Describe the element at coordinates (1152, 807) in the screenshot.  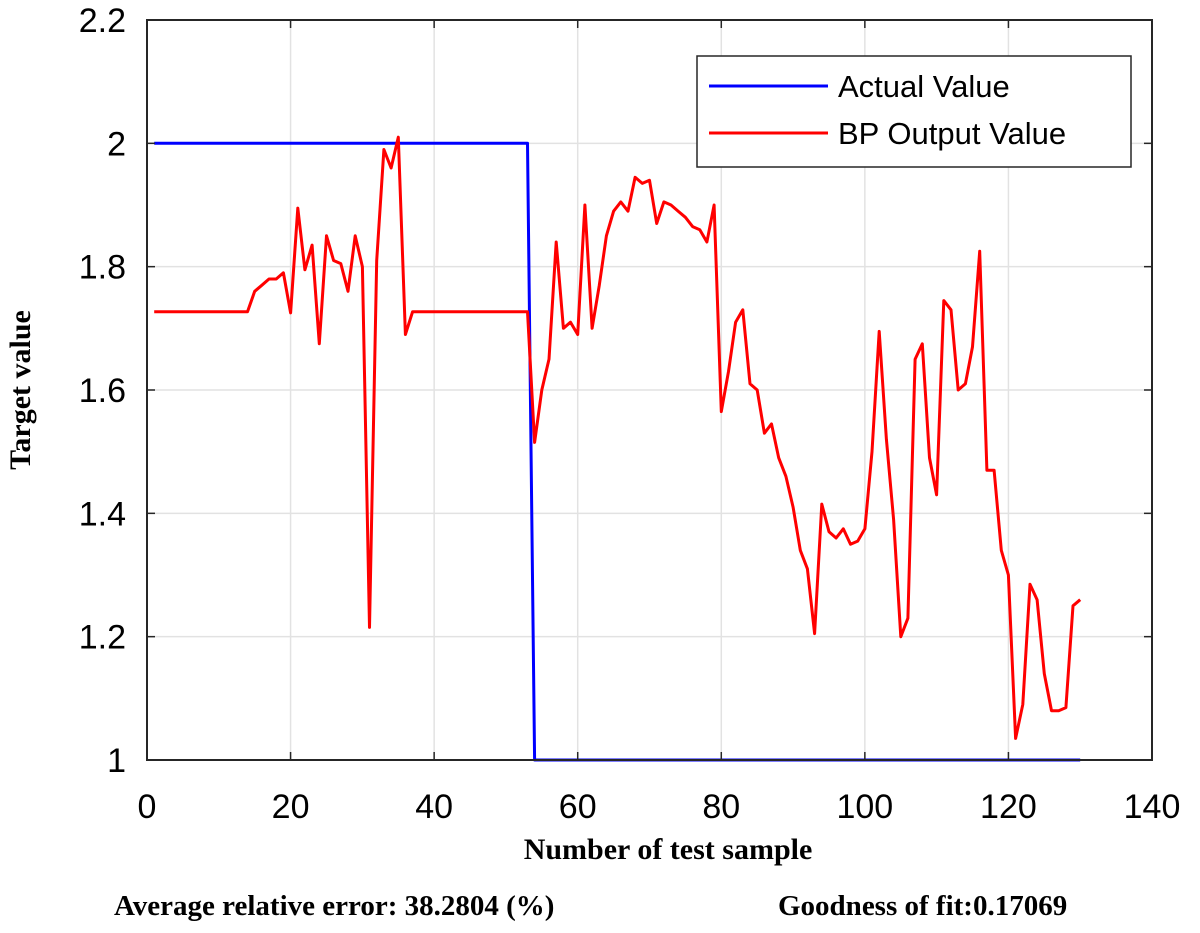
I see `x-tick-label: 140` at that location.